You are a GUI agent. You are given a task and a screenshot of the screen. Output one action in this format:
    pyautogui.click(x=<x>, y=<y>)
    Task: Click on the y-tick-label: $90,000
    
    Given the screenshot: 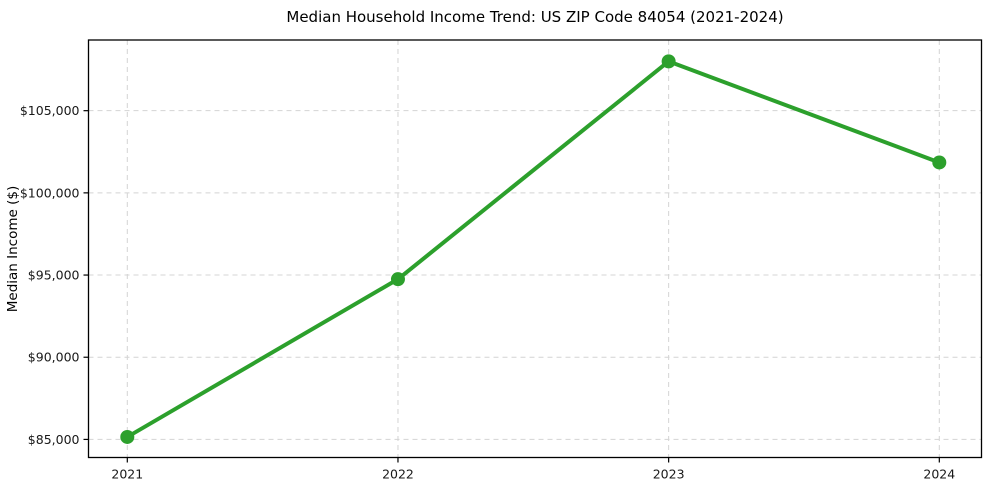 What is the action you would take?
    pyautogui.click(x=54, y=357)
    